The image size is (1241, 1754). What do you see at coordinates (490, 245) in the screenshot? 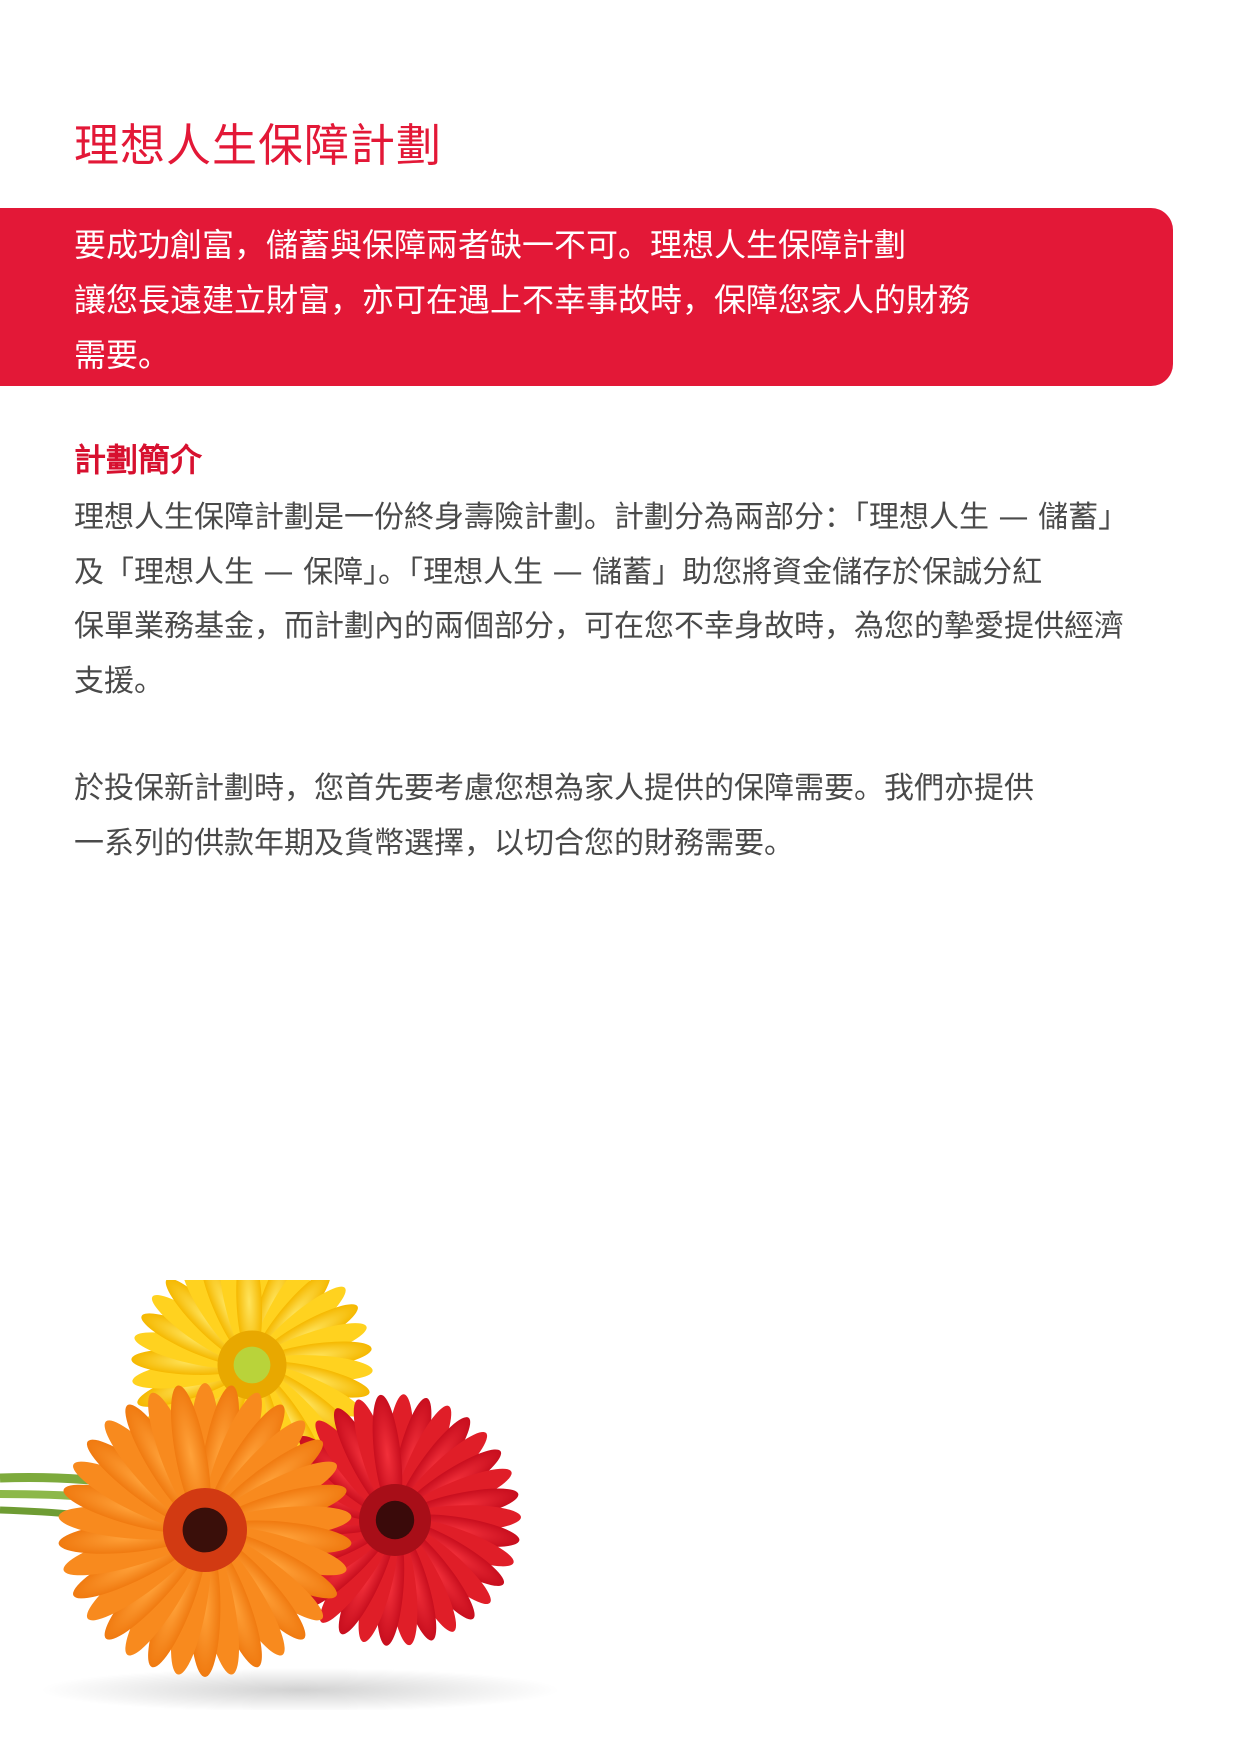
I see `intro-line: 要成功創富，儲蓄與保障兩者缺一不可。理想人生保障計劃` at bounding box center [490, 245].